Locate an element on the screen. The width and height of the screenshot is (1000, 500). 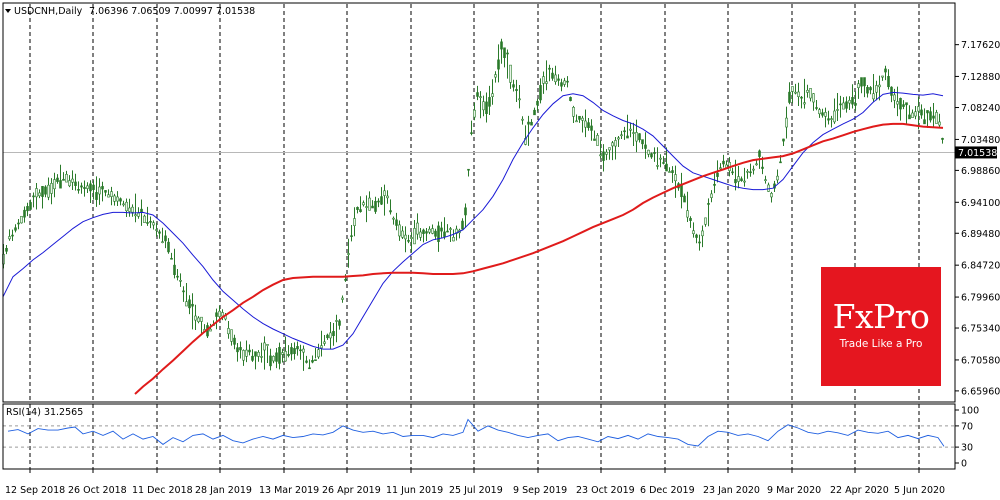
time-tick-label: 9 Sep 2019 is located at coordinates (540, 490).